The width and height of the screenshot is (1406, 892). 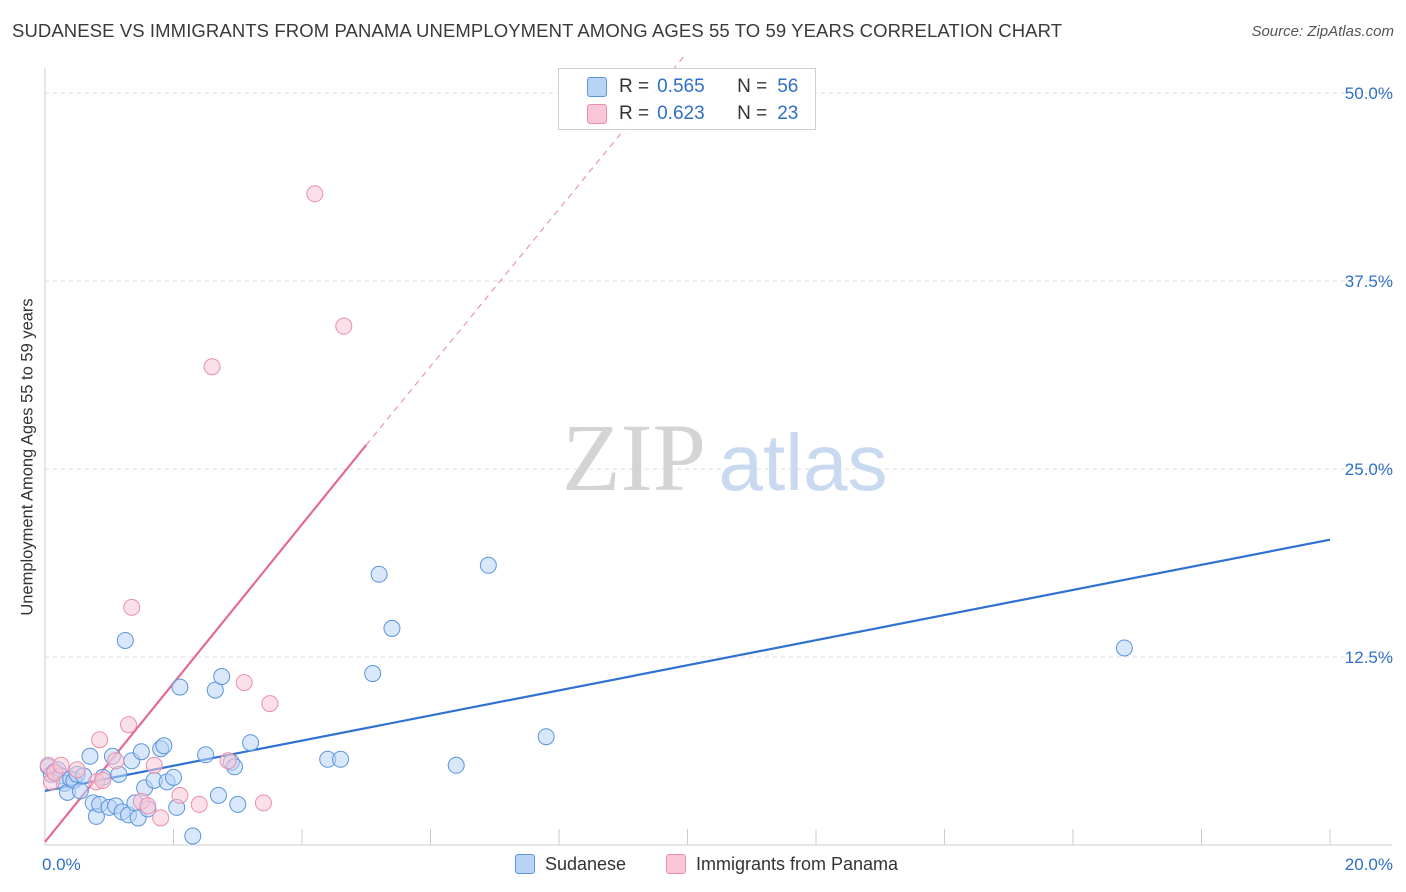 I want to click on bottom-legend-panama: Immigrants from Panama, so click(x=782, y=864).